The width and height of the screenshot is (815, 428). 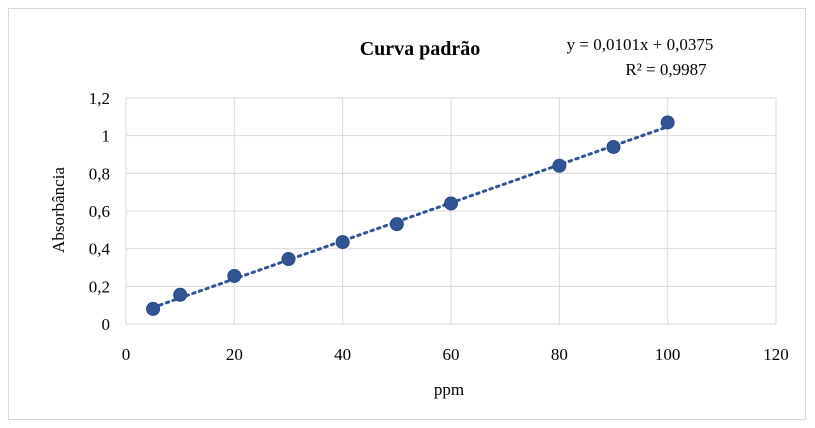 I want to click on y-tick-label: 0,4, so click(x=100, y=249).